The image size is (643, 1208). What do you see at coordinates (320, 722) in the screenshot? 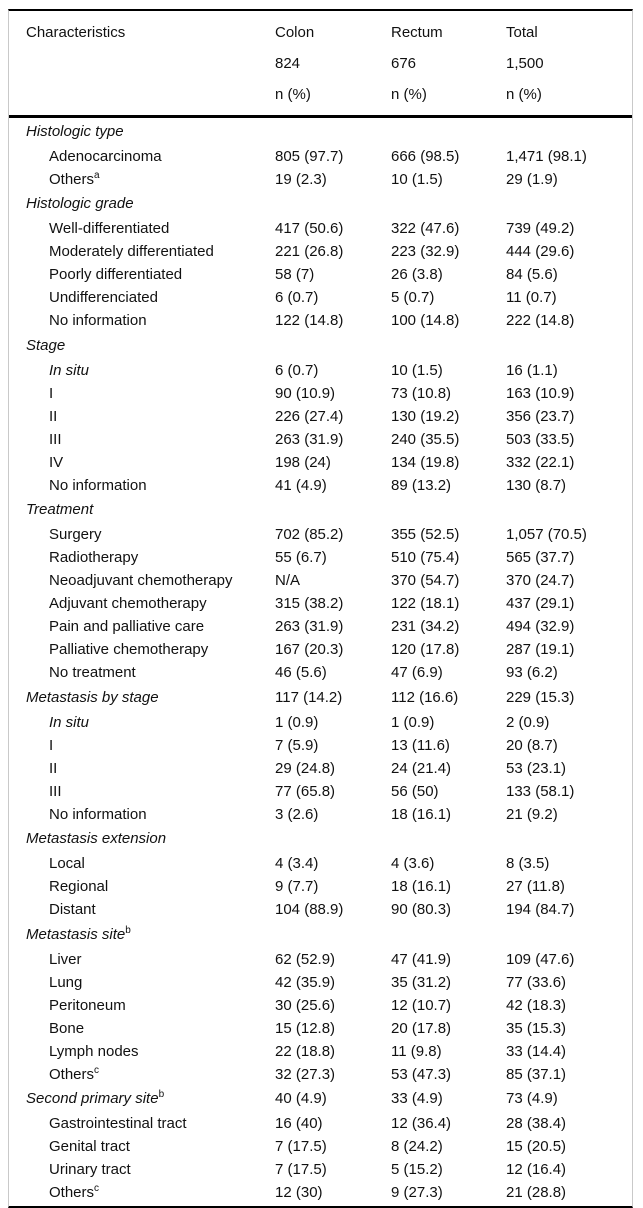
I see `table-row: In situ 1 (0.9) 1 (0.9) 2 (0.9)` at bounding box center [320, 722].